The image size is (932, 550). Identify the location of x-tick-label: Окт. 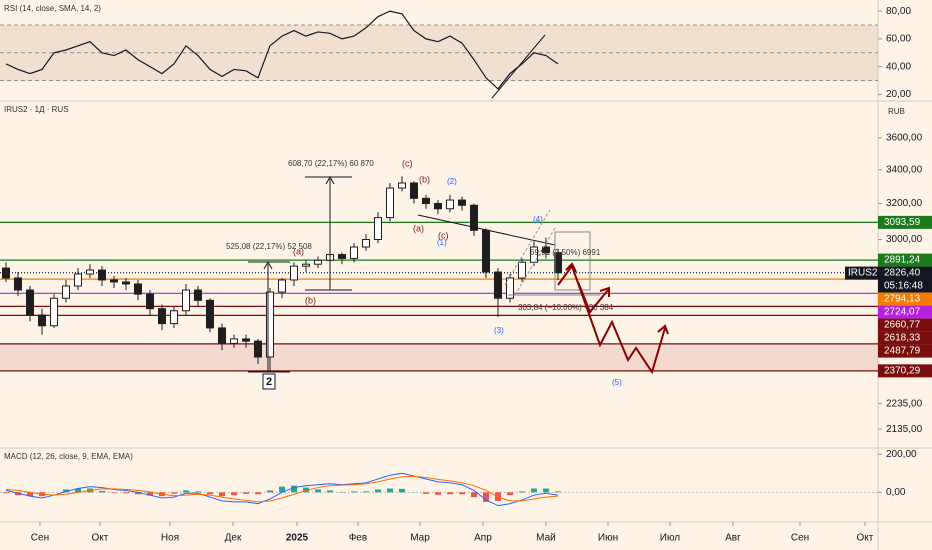
(100, 538).